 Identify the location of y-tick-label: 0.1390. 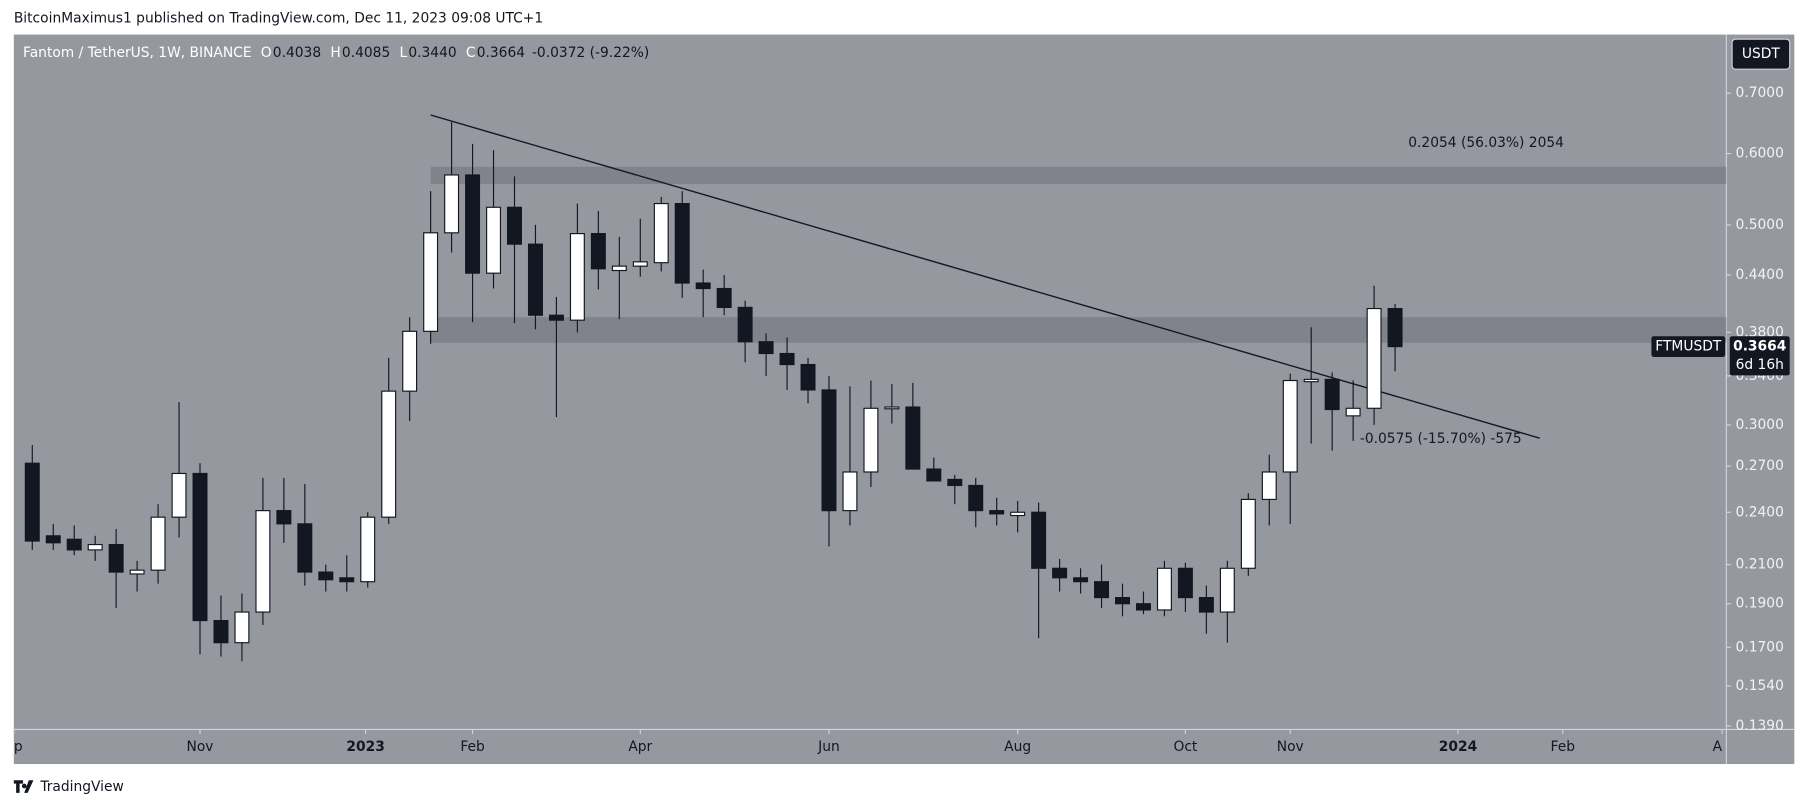
(1760, 726).